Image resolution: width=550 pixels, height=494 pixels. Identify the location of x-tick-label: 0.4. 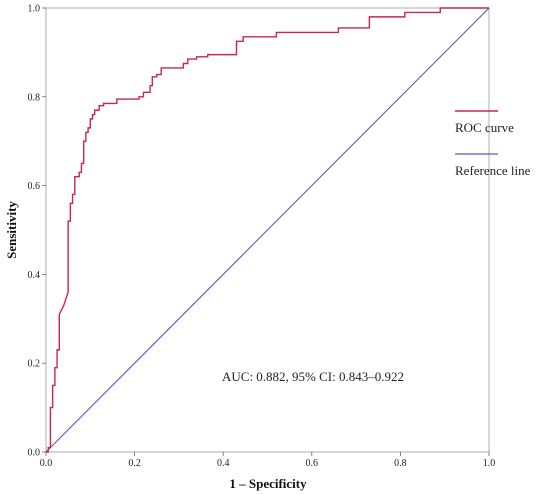
(223, 463).